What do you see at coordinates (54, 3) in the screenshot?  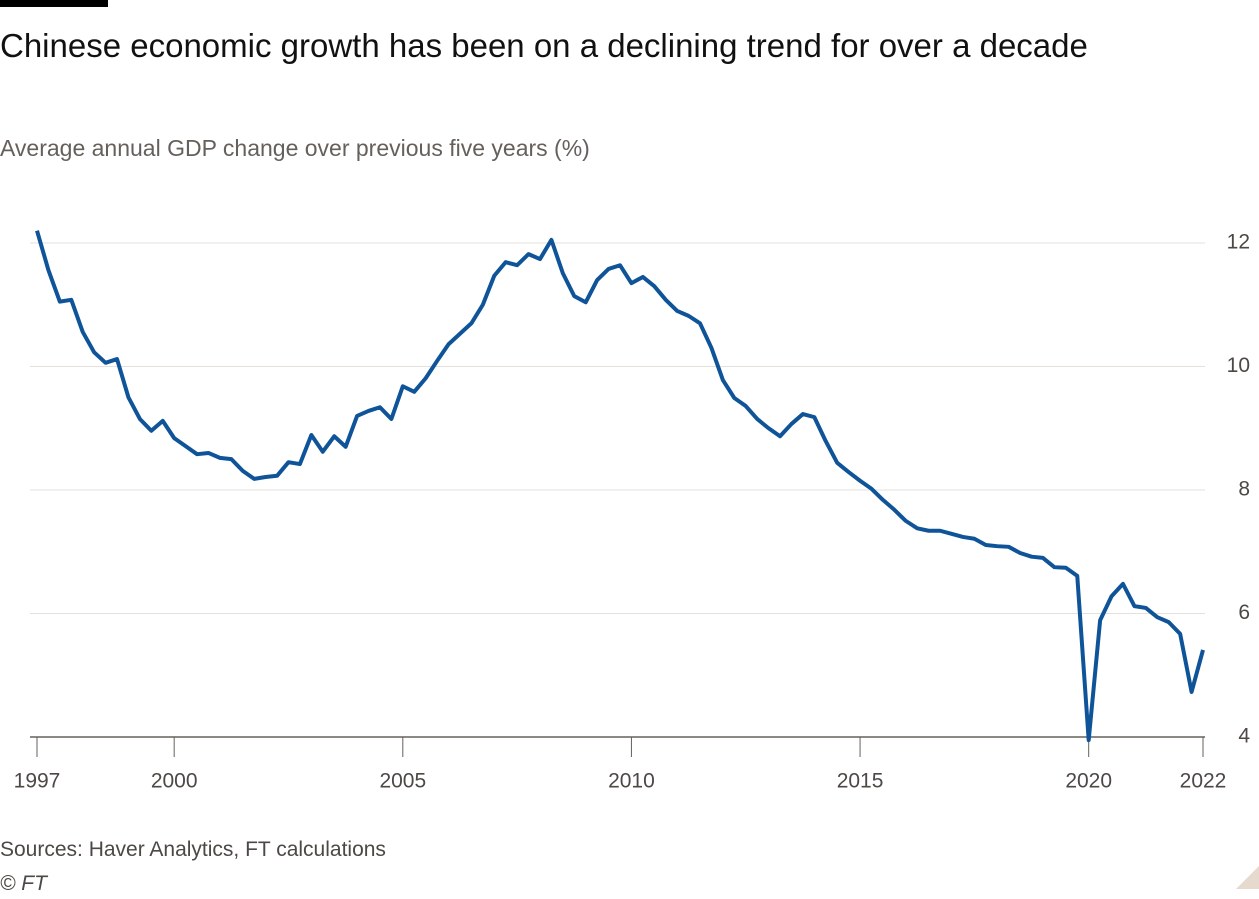 I see `brand-bar` at bounding box center [54, 3].